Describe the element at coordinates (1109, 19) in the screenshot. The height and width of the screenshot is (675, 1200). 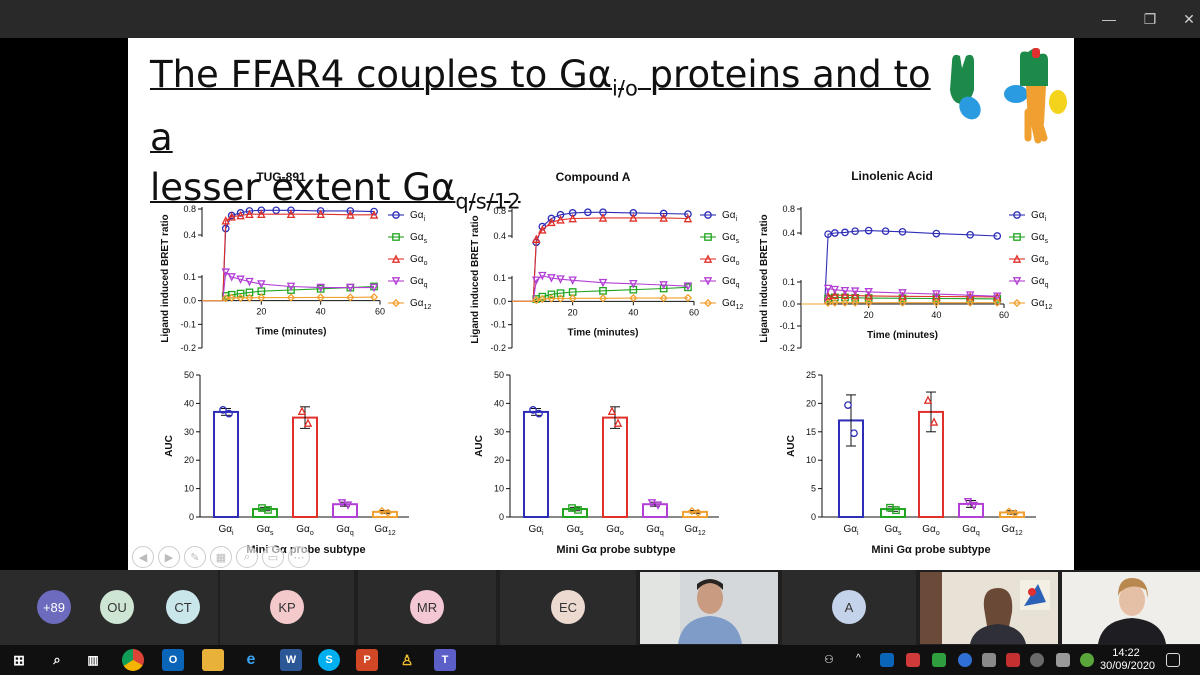
I see `minimize-icon: —` at that location.